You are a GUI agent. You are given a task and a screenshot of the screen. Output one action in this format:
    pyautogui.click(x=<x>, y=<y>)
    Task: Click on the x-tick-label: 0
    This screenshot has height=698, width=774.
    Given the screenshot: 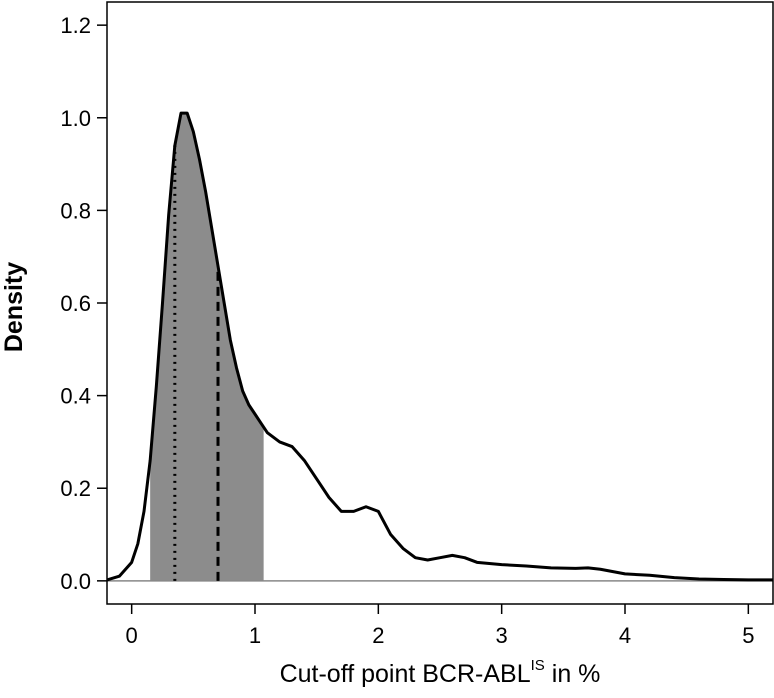 What is the action you would take?
    pyautogui.click(x=132, y=635)
    